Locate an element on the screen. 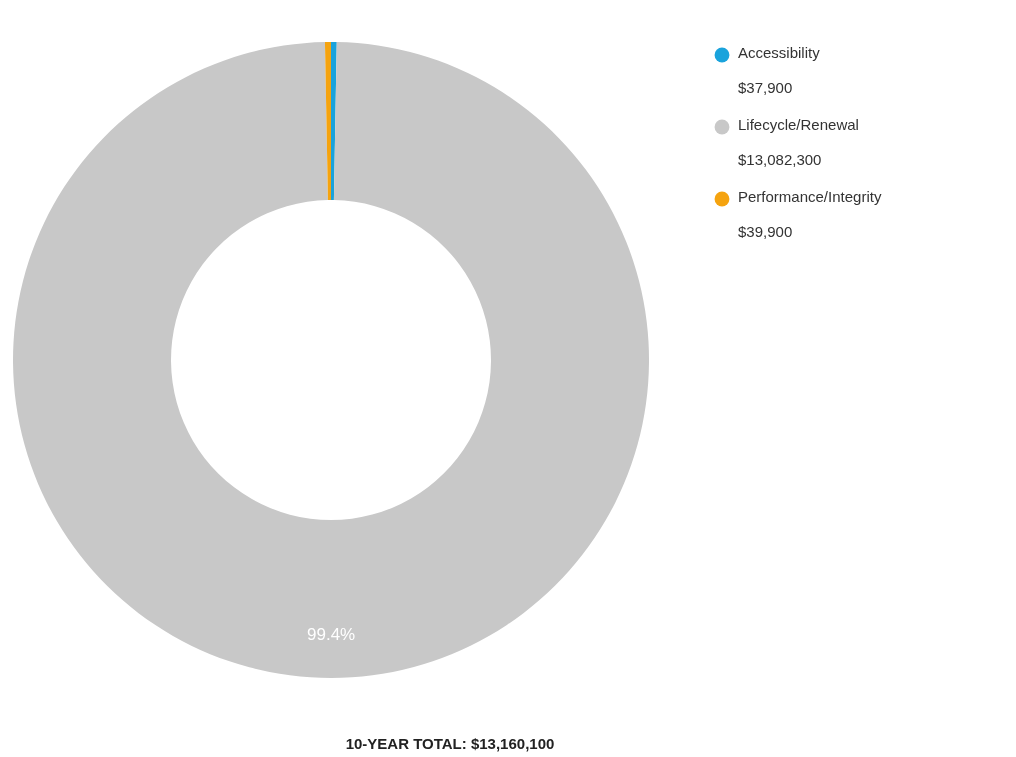 Image resolution: width=1016 pixels, height=757 pixels. legend-label: Lifecycle/Renewal is located at coordinates (798, 124).